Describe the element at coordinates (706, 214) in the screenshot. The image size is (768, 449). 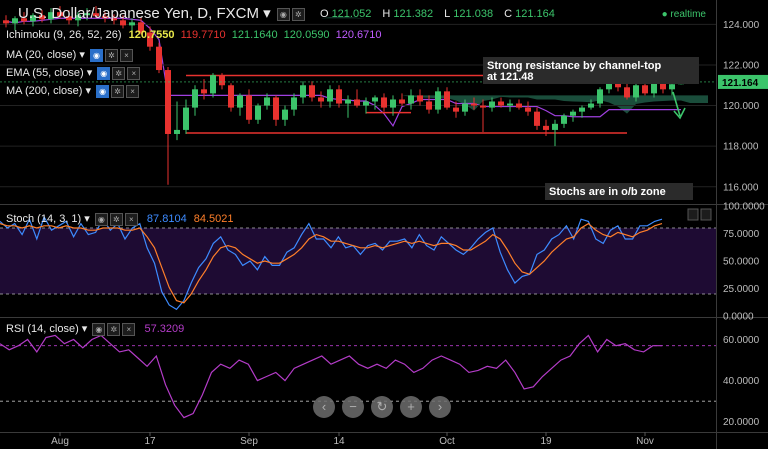
I see `scroll-down-icon` at that location.